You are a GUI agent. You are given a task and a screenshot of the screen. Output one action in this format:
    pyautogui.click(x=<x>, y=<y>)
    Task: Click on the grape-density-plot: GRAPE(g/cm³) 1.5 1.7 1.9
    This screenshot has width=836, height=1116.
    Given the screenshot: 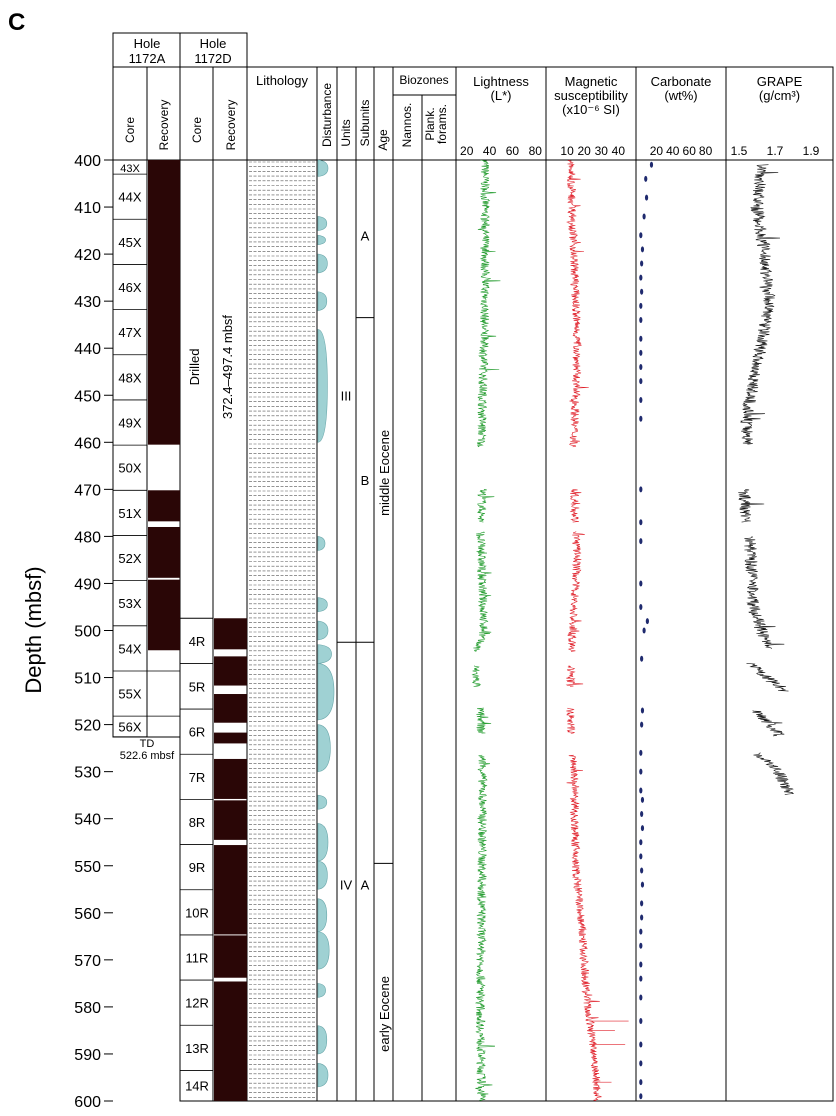 What is the action you would take?
    pyautogui.click(x=775, y=434)
    